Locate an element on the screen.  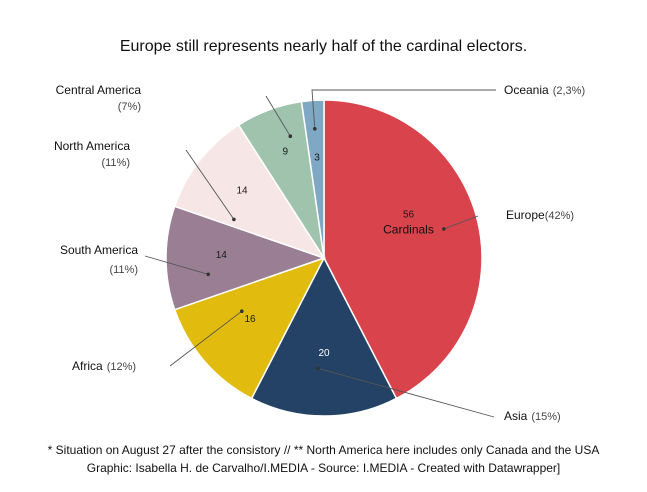
slice-value: 9 is located at coordinates (286, 151).